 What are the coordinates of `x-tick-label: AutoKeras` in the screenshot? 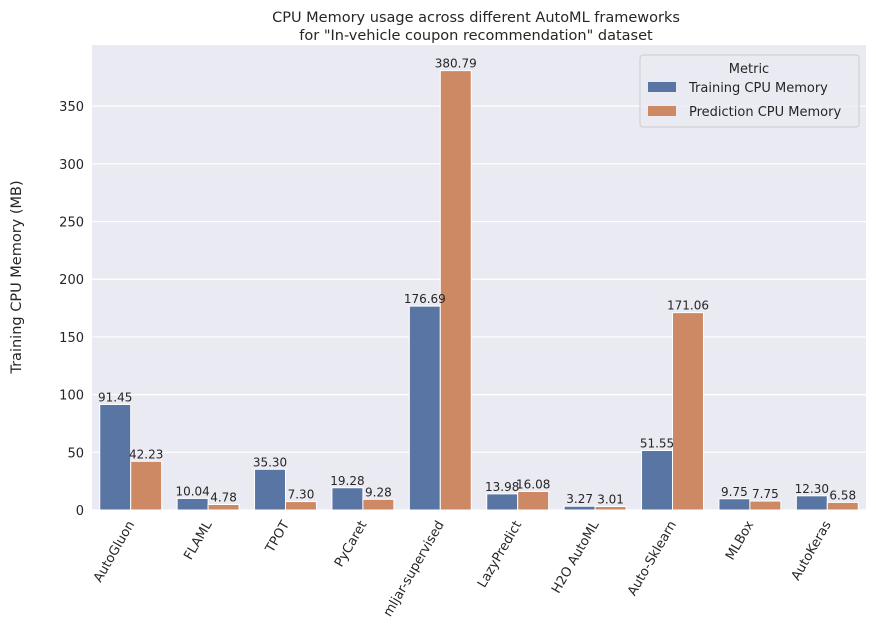 It's located at (812, 550).